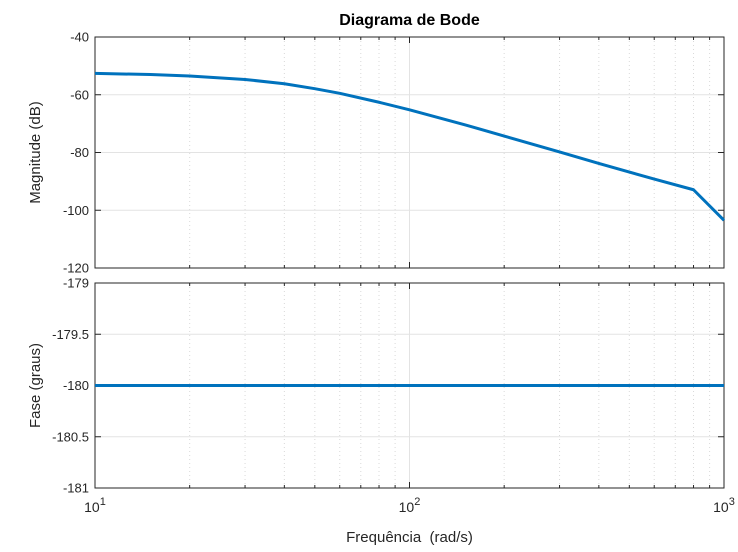  I want to click on y-tick-label: -180.5, so click(70, 436).